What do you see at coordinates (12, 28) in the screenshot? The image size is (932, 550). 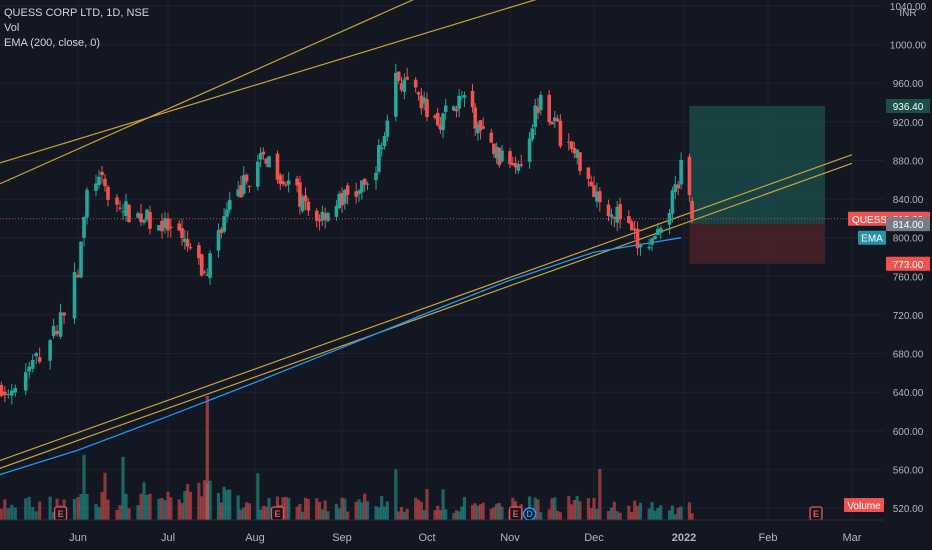 I see `legend-volume: Vol` at bounding box center [12, 28].